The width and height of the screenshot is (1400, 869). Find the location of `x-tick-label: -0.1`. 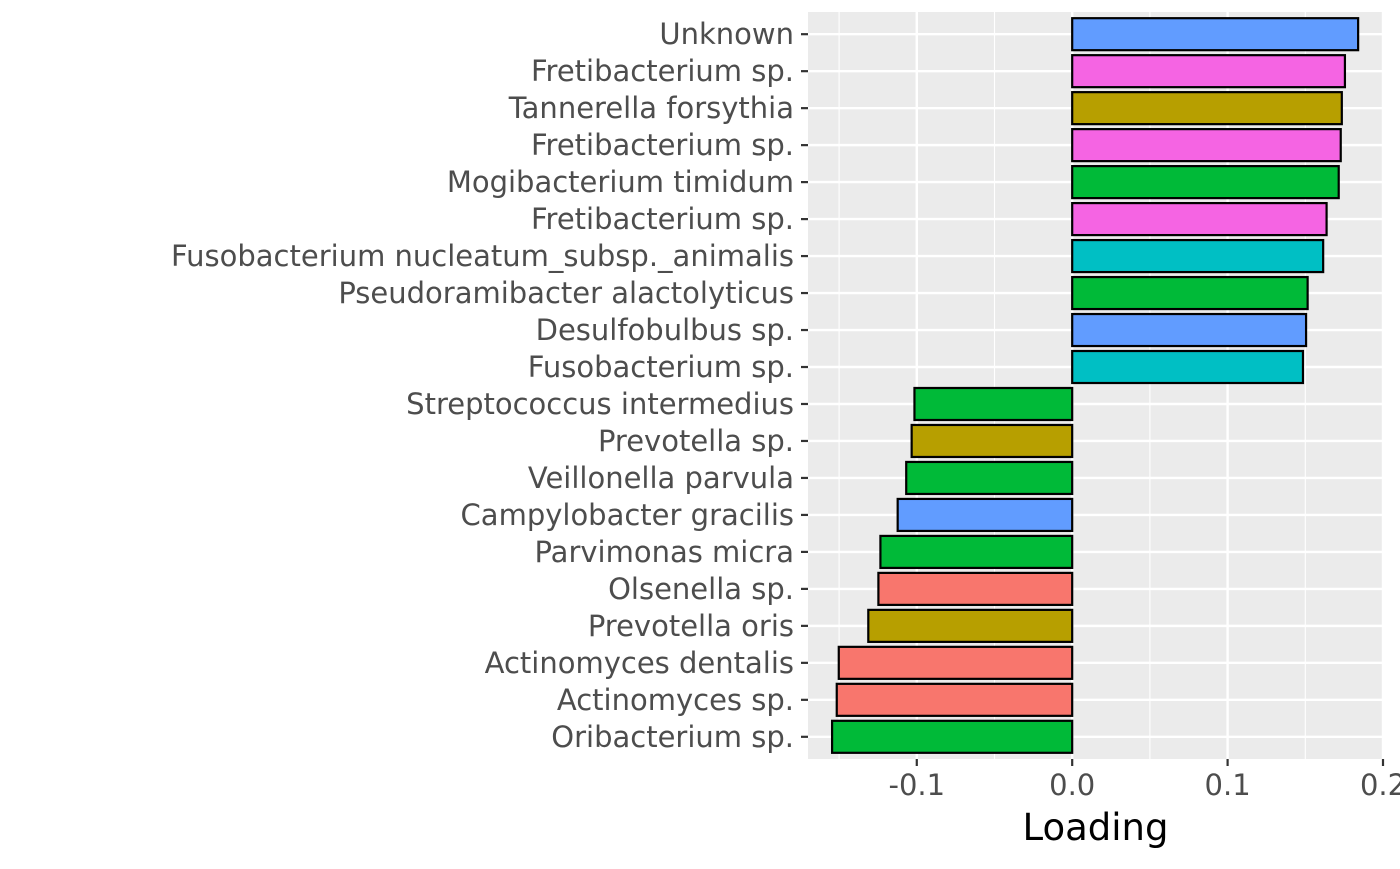

x-tick-label: -0.1 is located at coordinates (916, 785).